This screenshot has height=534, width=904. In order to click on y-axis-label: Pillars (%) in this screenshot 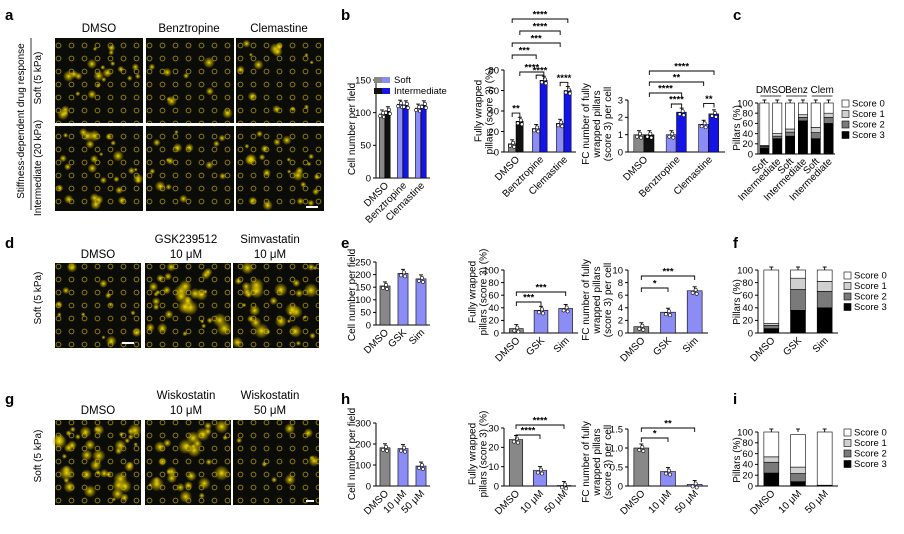, I will do `click(737, 302)`.